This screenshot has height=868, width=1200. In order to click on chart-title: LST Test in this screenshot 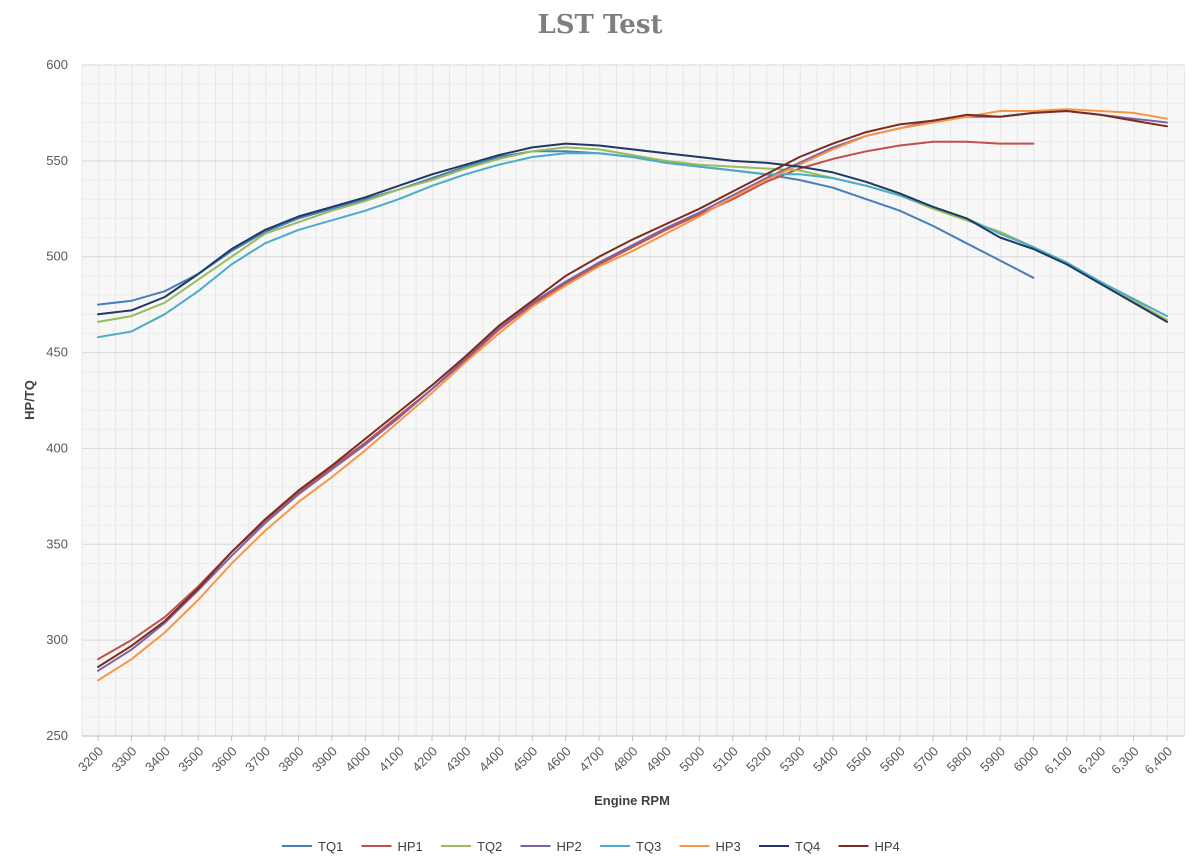, I will do `click(600, 25)`.